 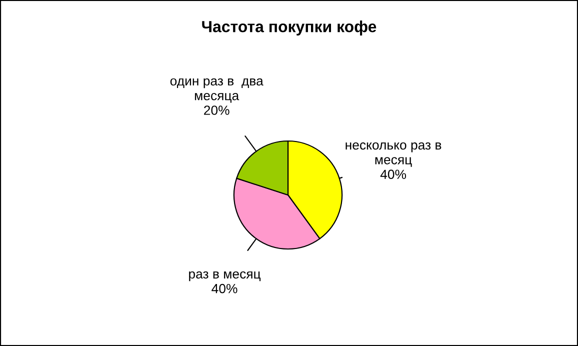 What do you see at coordinates (394, 154) in the screenshot?
I see `slice-label: несколько раз в месяц` at bounding box center [394, 154].